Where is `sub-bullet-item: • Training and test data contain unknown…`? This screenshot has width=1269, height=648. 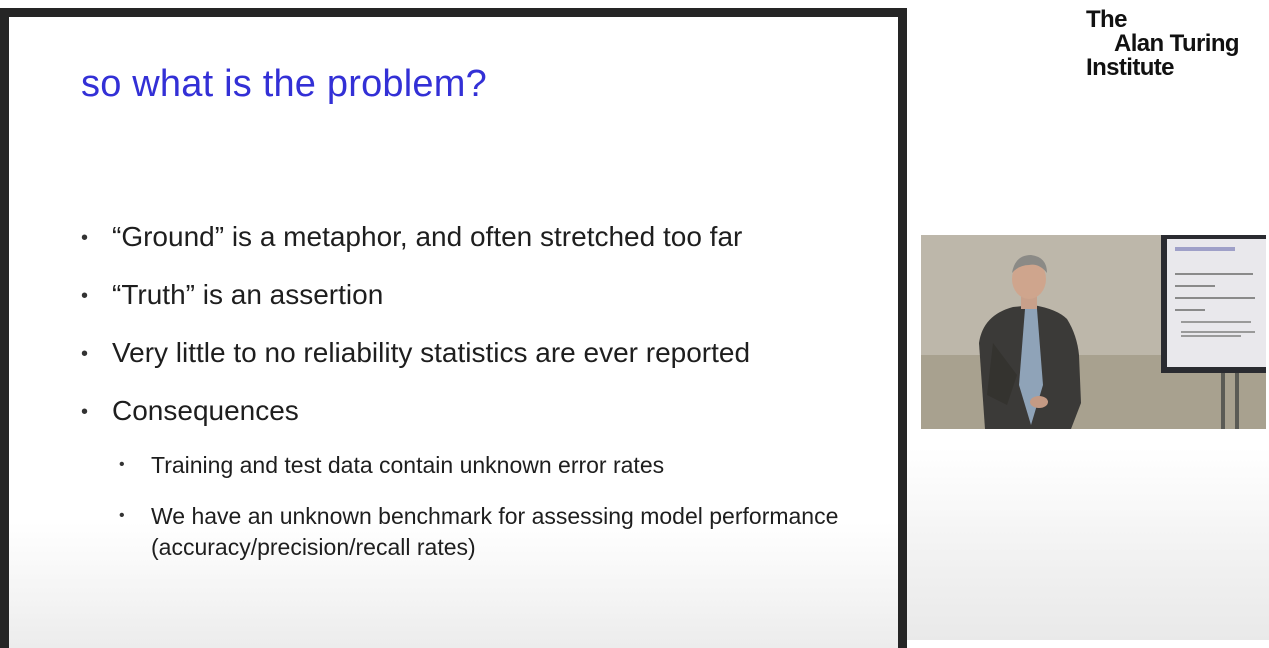
sub-bullet-item: • Training and test data contain unknown… is located at coordinates (489, 465).